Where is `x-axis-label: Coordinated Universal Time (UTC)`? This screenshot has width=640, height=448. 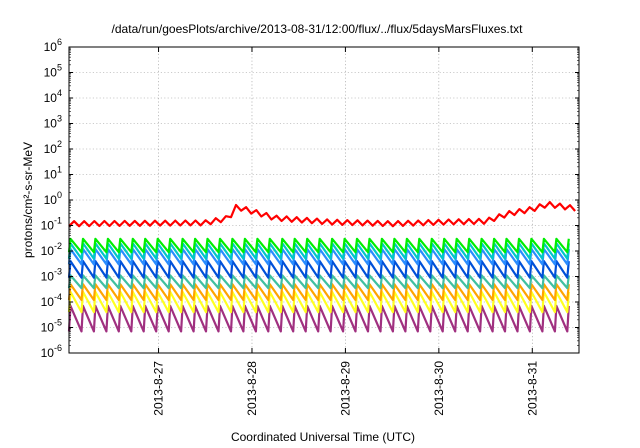
x-axis-label: Coordinated Universal Time (UTC) is located at coordinates (323, 437).